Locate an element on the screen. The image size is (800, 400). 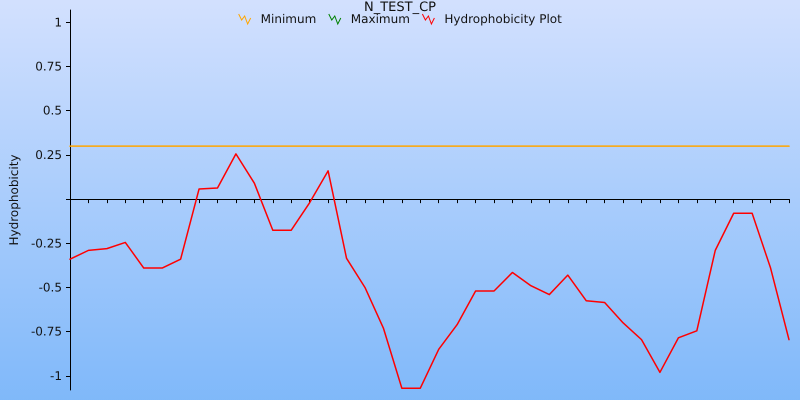
legend-label: Minimum is located at coordinates (288, 19).